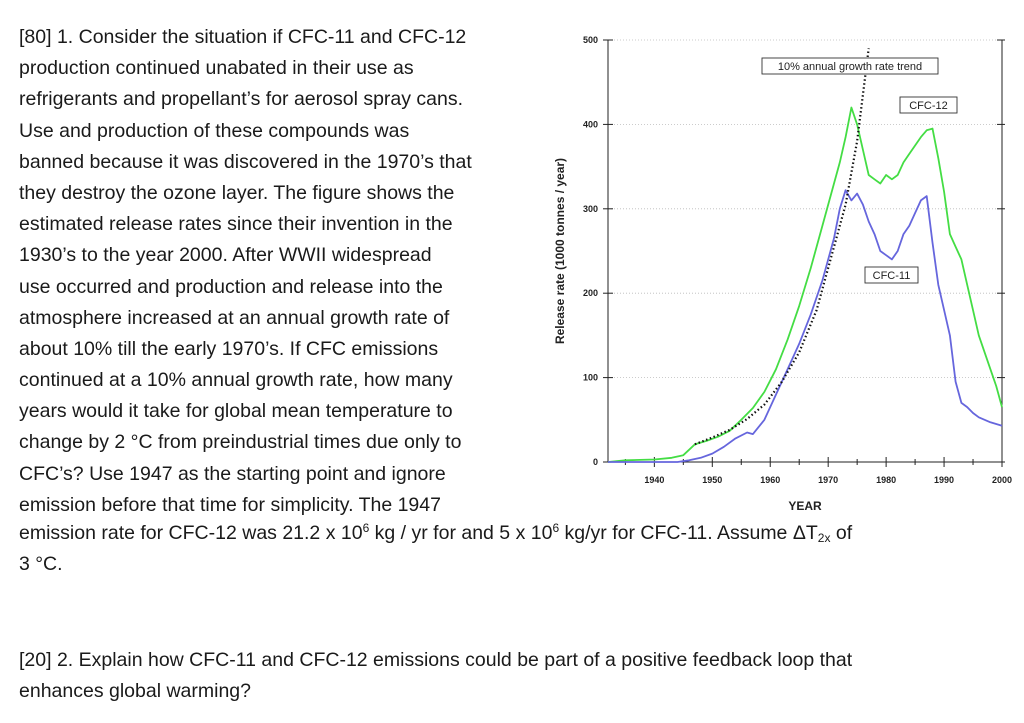 This screenshot has width=1024, height=723. I want to click on annotation-label: CFC-12, so click(928, 106).